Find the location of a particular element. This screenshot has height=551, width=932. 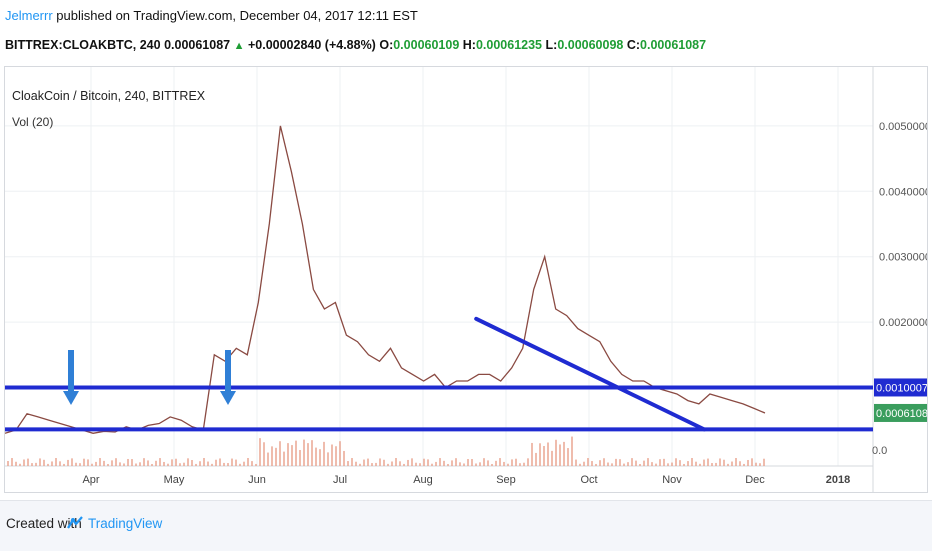

x-tick-label: Aug is located at coordinates (423, 480).